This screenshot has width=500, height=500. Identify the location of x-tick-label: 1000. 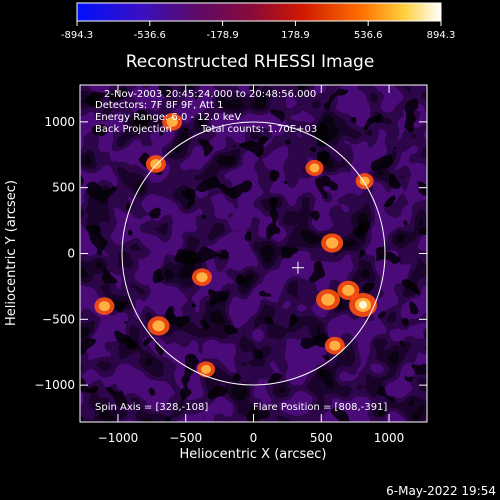
(389, 438).